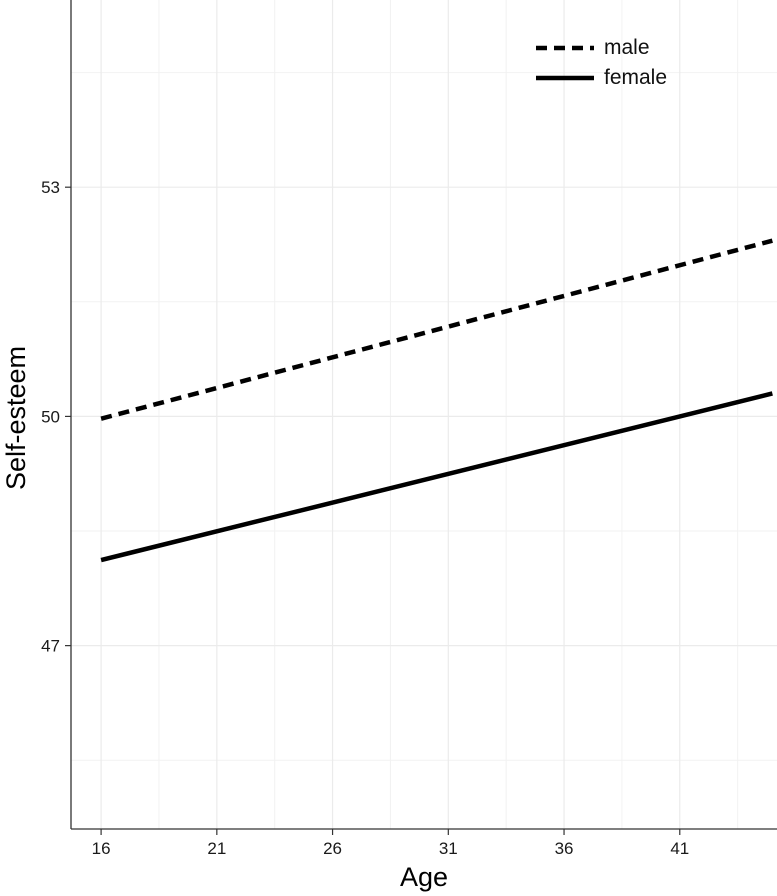  Describe the element at coordinates (390, 843) in the screenshot. I see `x-axis-ticks: 16 21 26 31 36 41` at that location.